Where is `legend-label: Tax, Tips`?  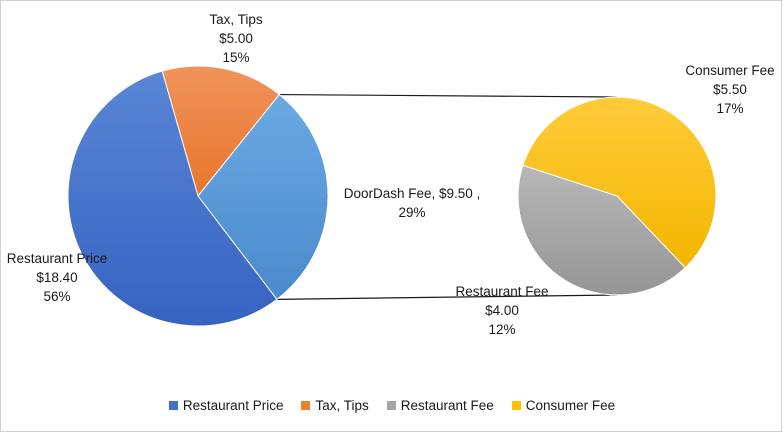
legend-label: Tax, Tips is located at coordinates (342, 405).